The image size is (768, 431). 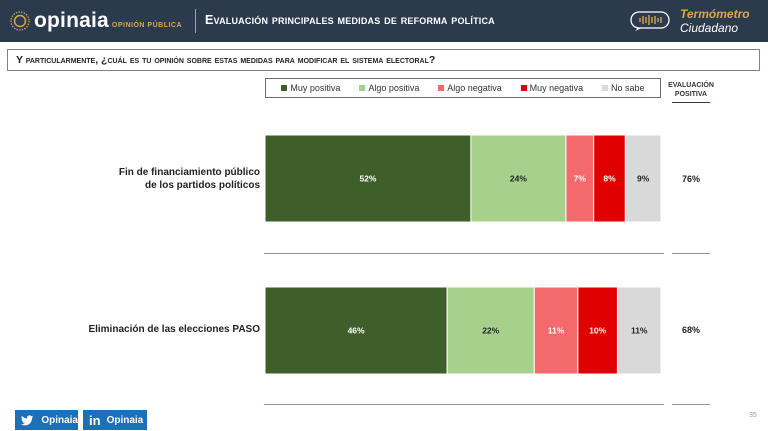 I want to click on twitter-button: Opinaia, so click(x=46, y=420).